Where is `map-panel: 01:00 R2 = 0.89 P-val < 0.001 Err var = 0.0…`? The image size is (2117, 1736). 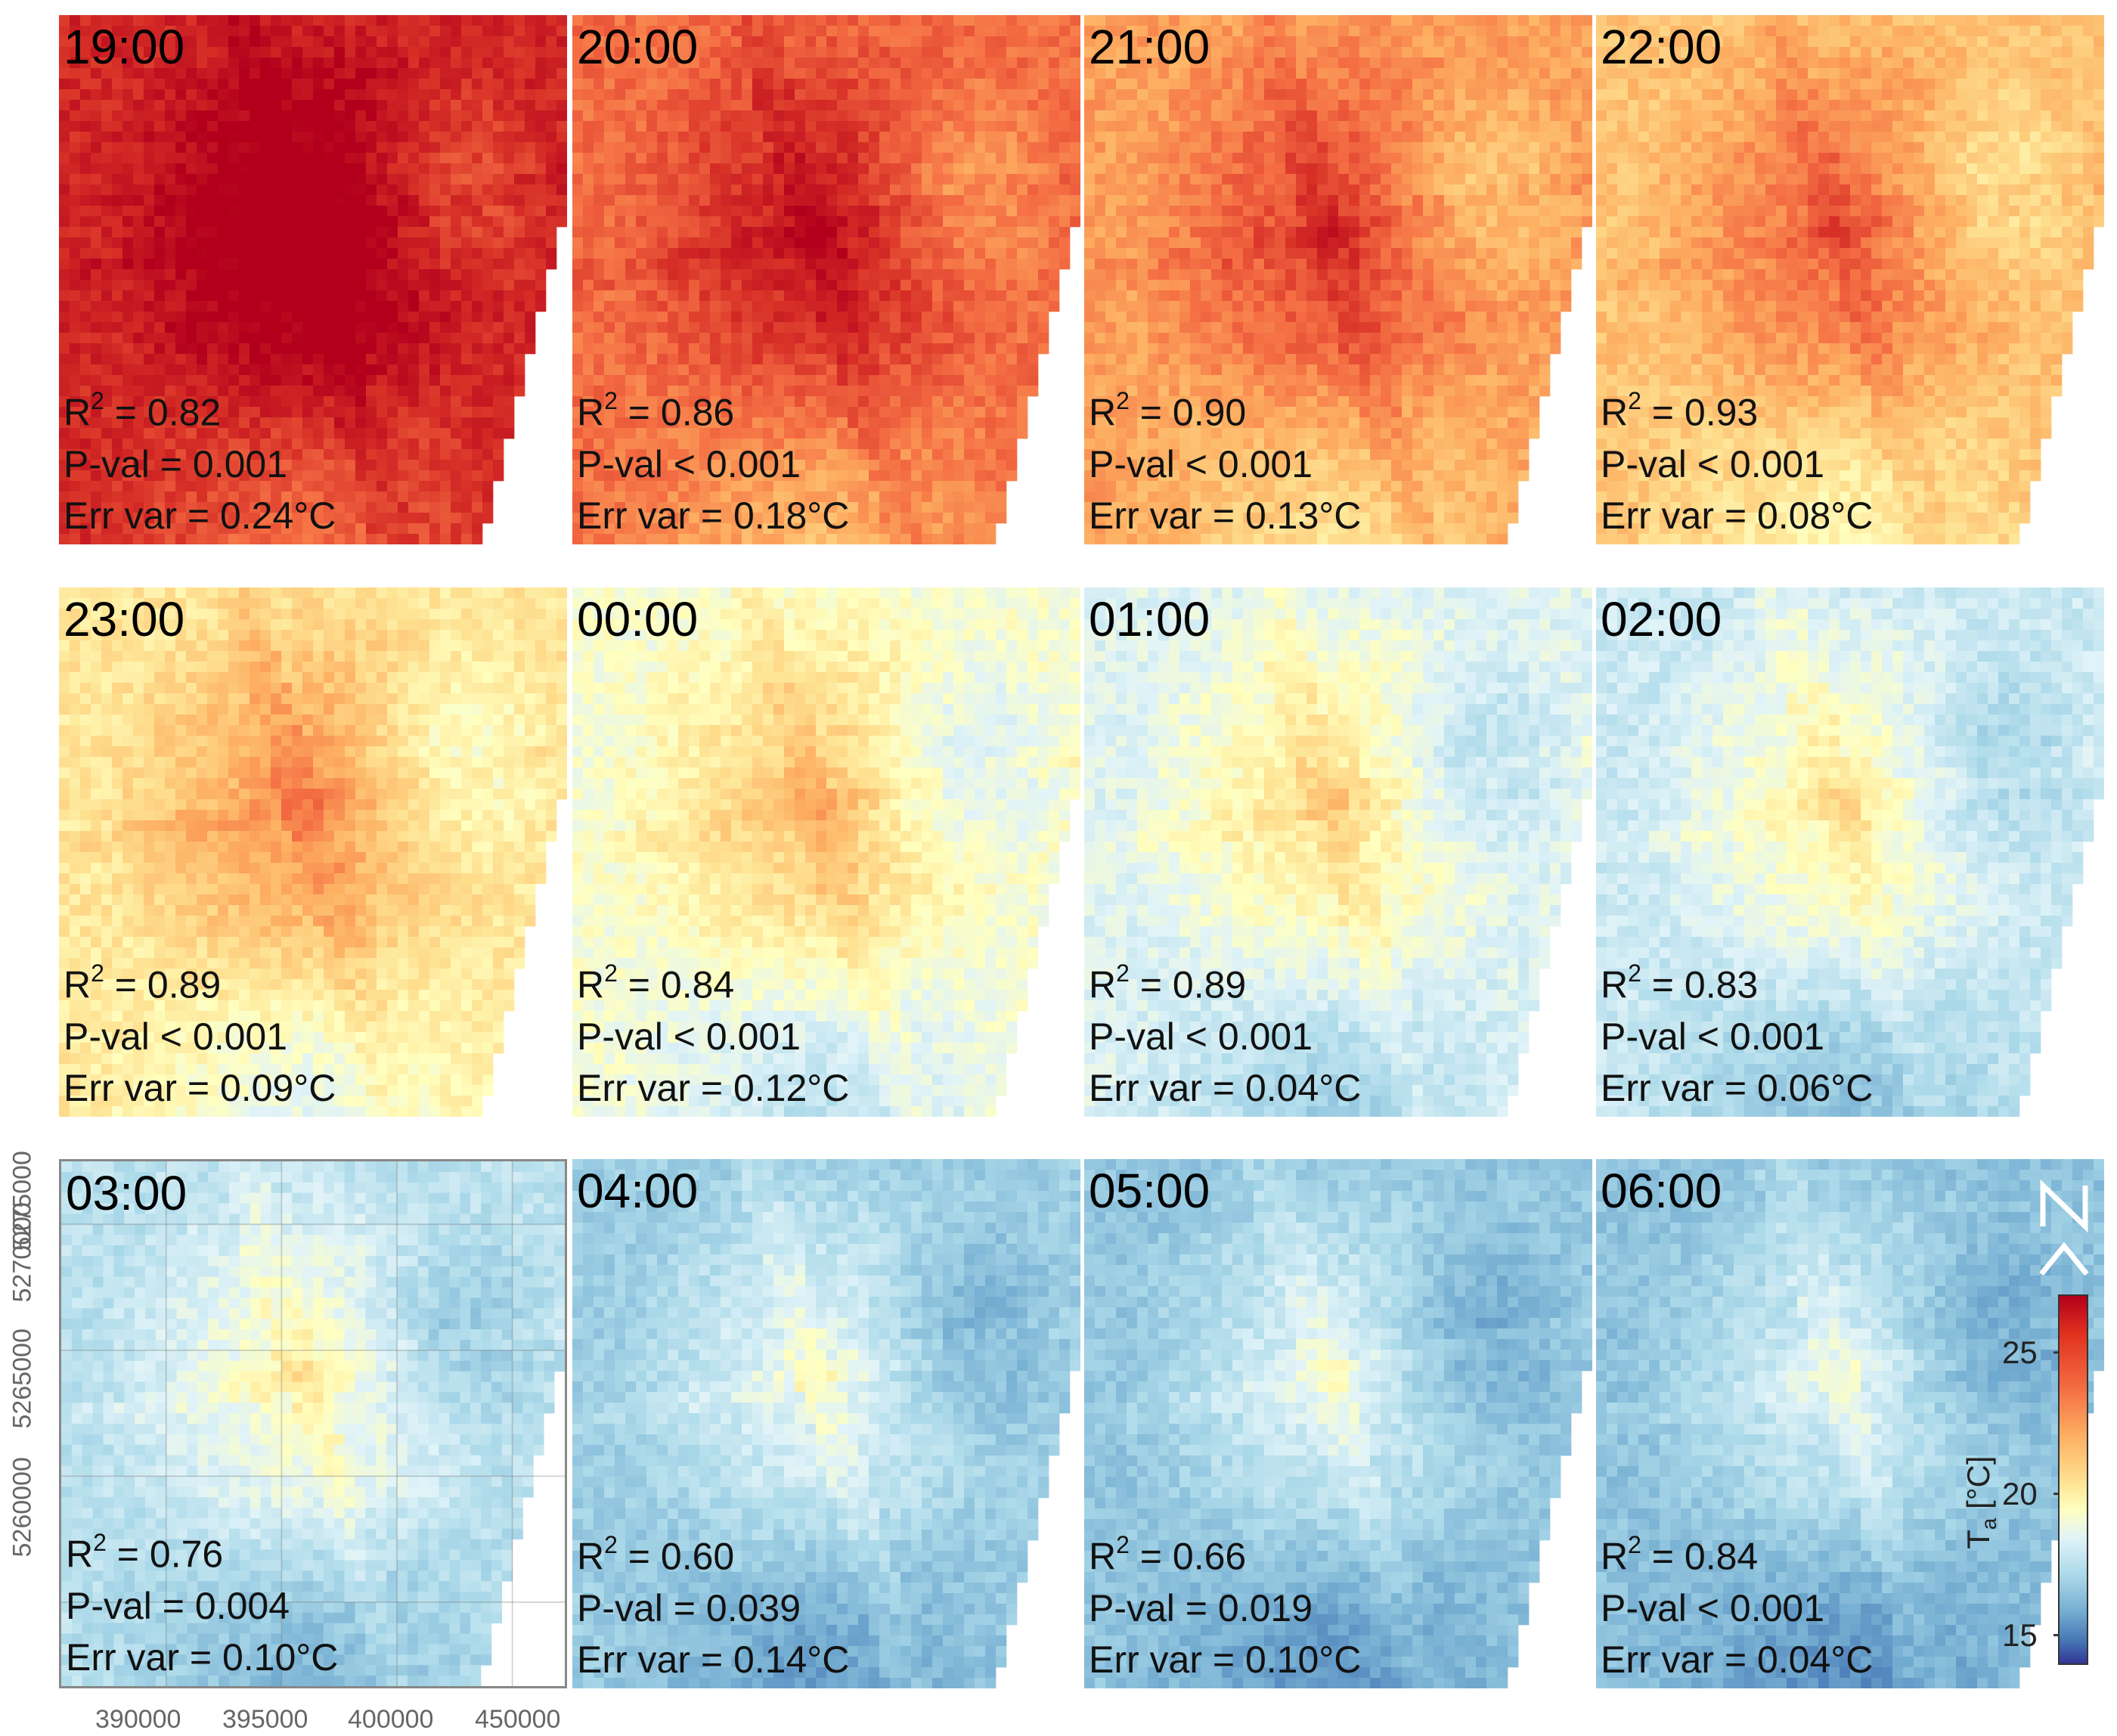
map-panel: 01:00 R2 = 0.89 P-val < 0.001 Err var = 0.0… is located at coordinates (1338, 852).